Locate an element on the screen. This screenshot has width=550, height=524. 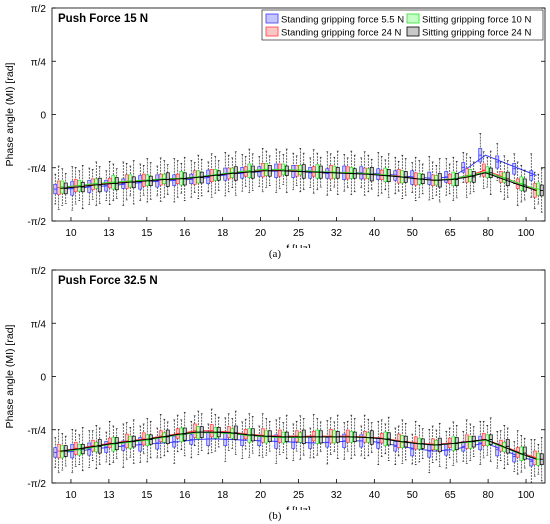
legend-label: Standing gripping force 24 N is located at coordinates (341, 33).